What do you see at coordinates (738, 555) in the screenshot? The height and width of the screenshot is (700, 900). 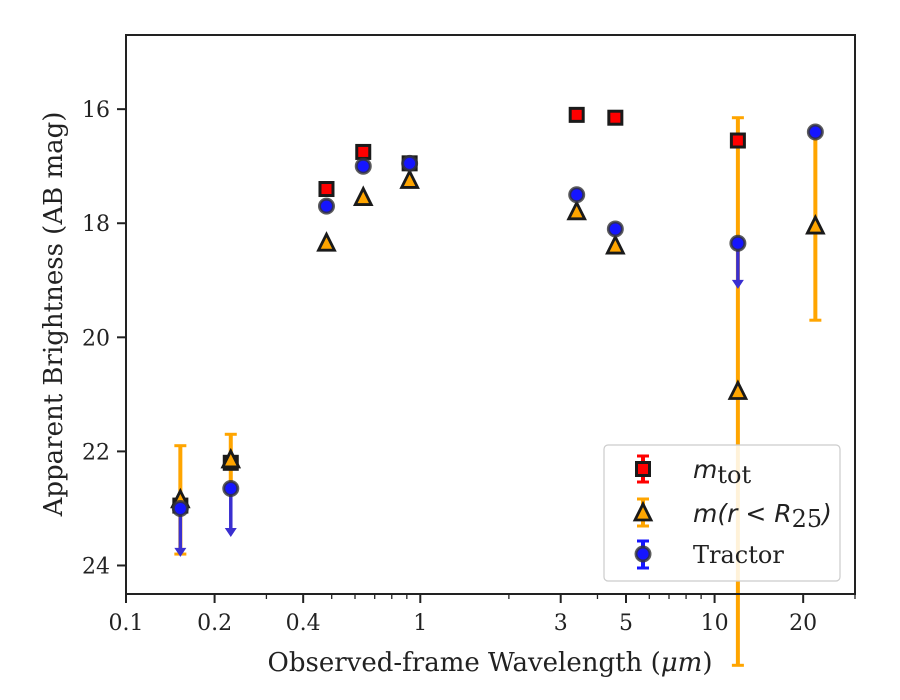 I see `legend-label-tractor: Tractor` at bounding box center [738, 555].